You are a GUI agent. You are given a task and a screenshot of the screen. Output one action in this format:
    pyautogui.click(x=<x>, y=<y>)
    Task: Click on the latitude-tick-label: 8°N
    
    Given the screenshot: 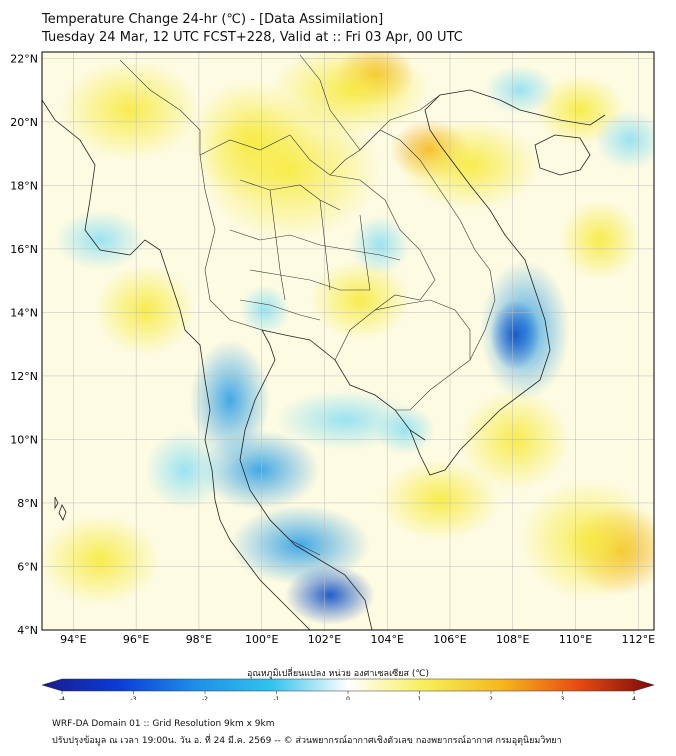 What is the action you would take?
    pyautogui.click(x=27, y=503)
    